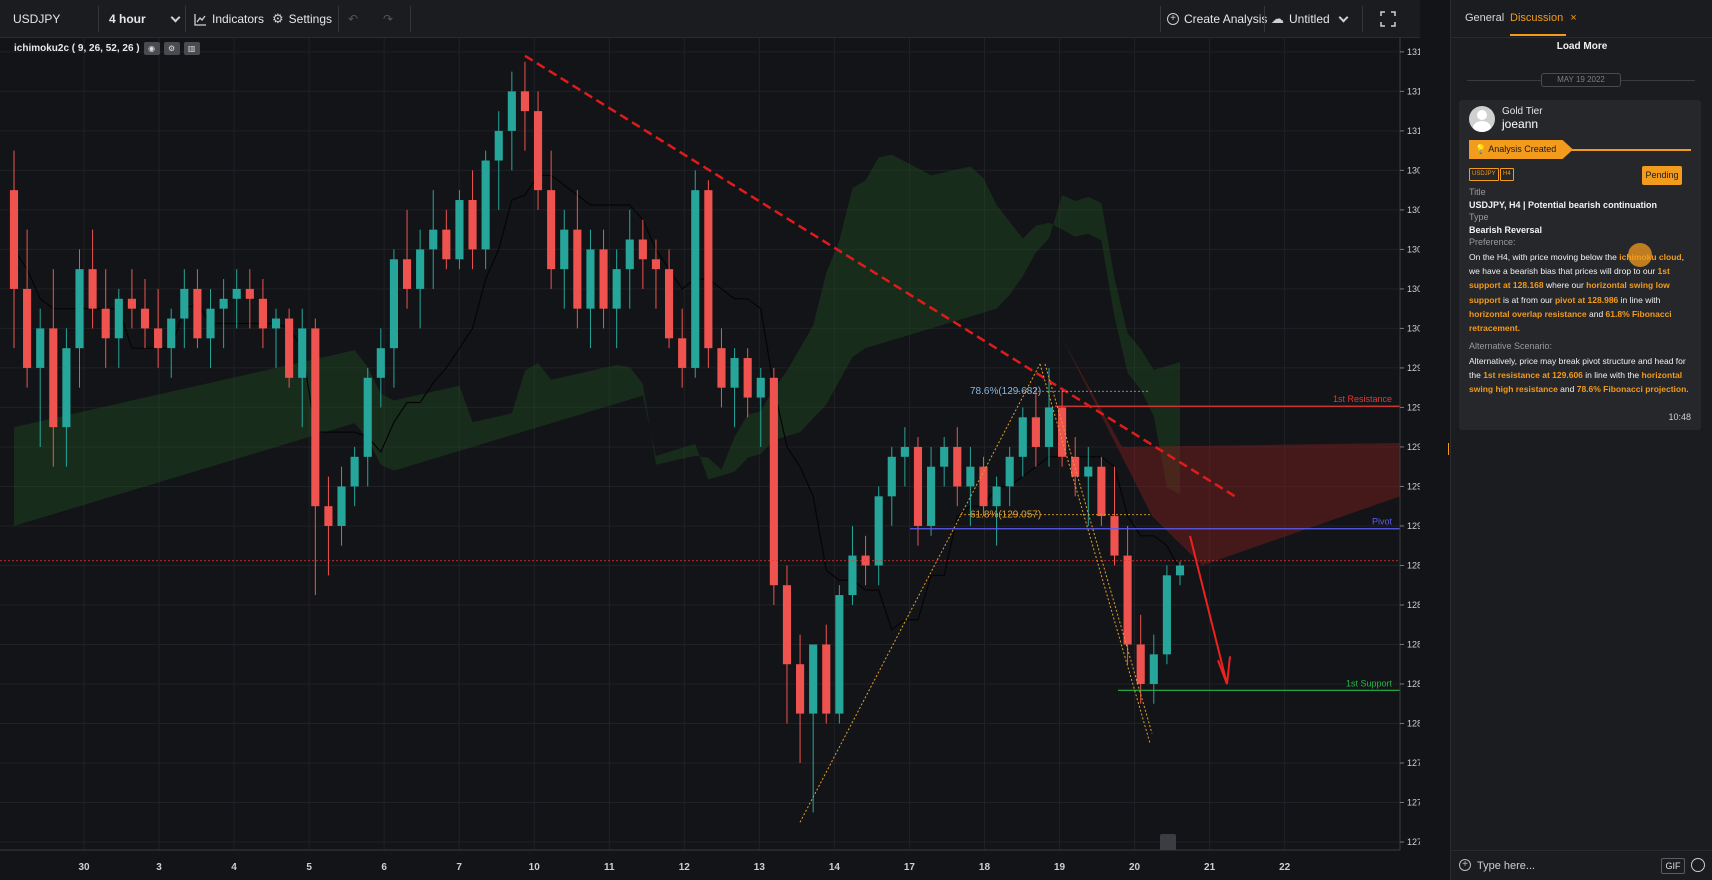 This screenshot has height=880, width=1712. What do you see at coordinates (1639, 299) in the screenshot?
I see `text-segment: in line with` at bounding box center [1639, 299].